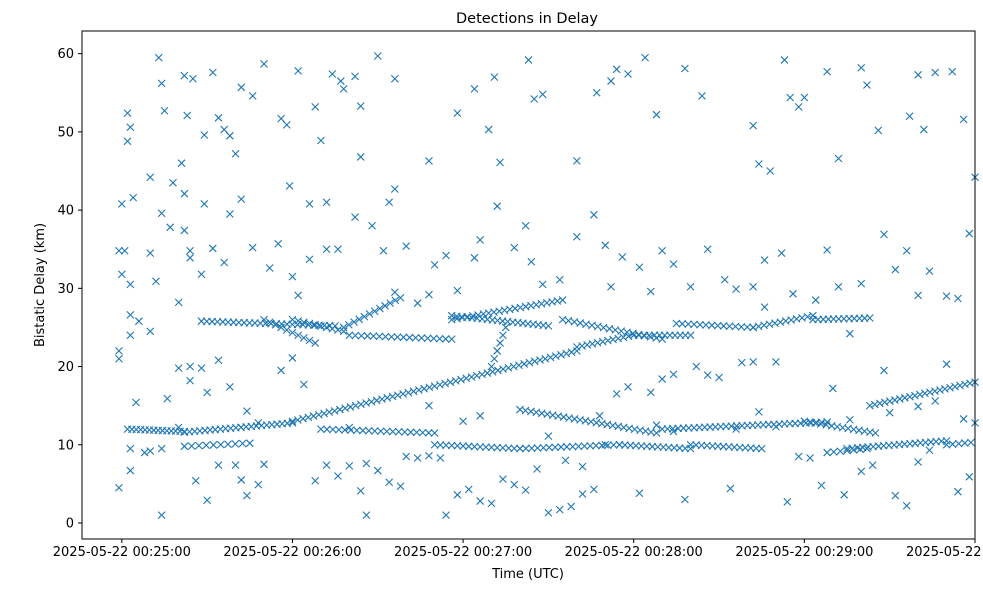  Describe the element at coordinates (634, 552) in the screenshot. I see `x-tick-label: 2025-05-22 00:28:00` at that location.